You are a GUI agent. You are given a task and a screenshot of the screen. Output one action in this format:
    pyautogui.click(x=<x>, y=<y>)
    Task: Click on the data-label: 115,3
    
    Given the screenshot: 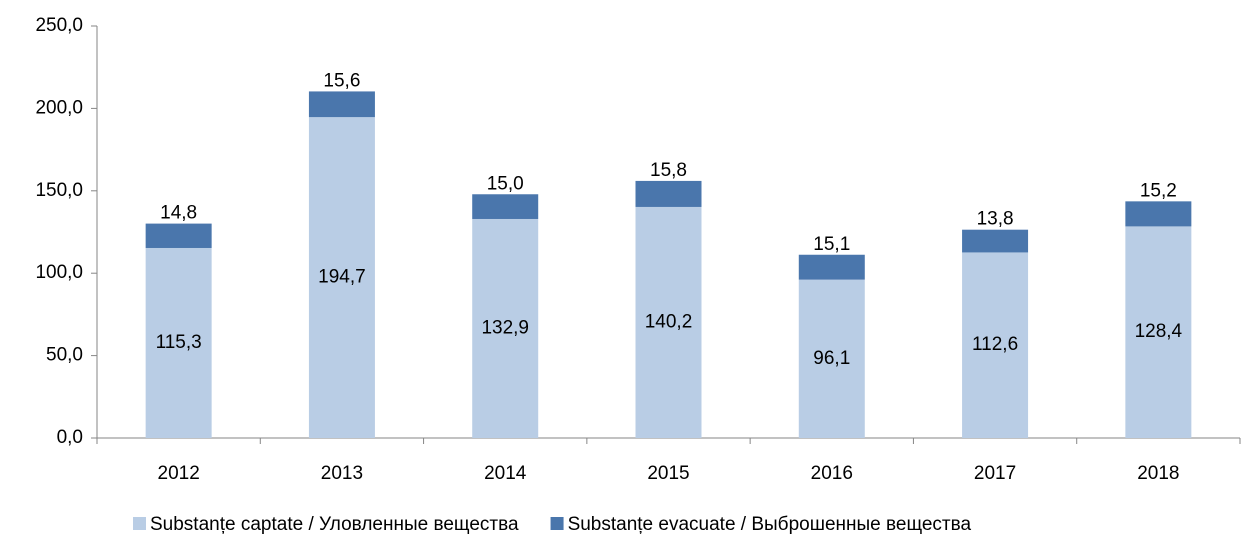 What is the action you would take?
    pyautogui.click(x=179, y=342)
    